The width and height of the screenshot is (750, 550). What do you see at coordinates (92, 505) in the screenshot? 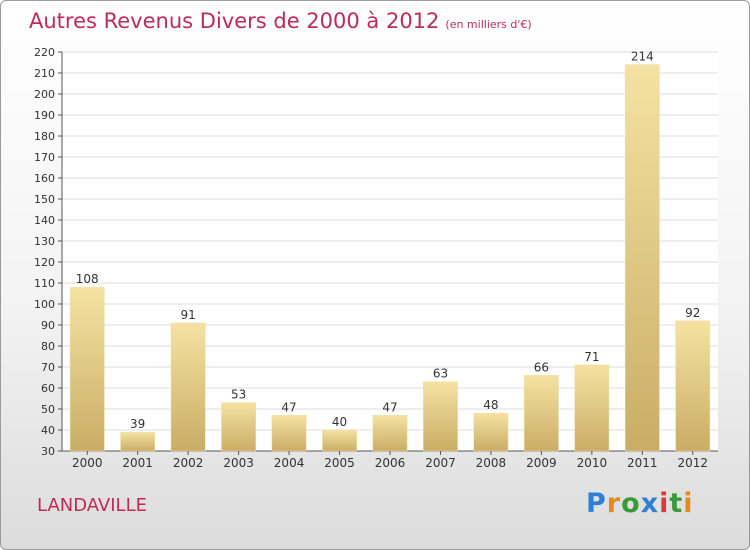
I see `commune-name: LANDAVILLE` at bounding box center [92, 505].